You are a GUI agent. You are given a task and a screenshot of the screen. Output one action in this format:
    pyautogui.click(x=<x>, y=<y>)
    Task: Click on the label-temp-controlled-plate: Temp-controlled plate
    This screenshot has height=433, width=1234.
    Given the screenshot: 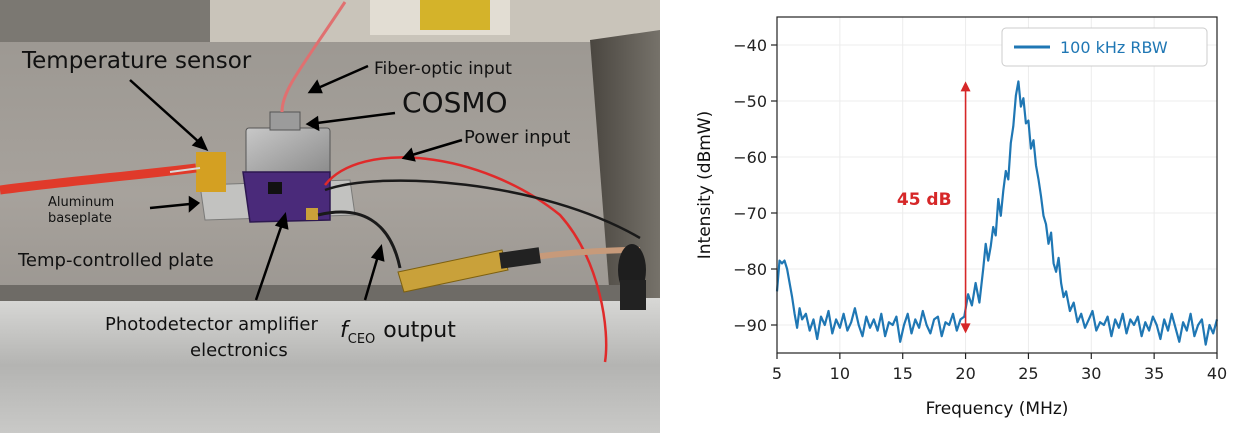 What is the action you would take?
    pyautogui.click(x=115, y=260)
    